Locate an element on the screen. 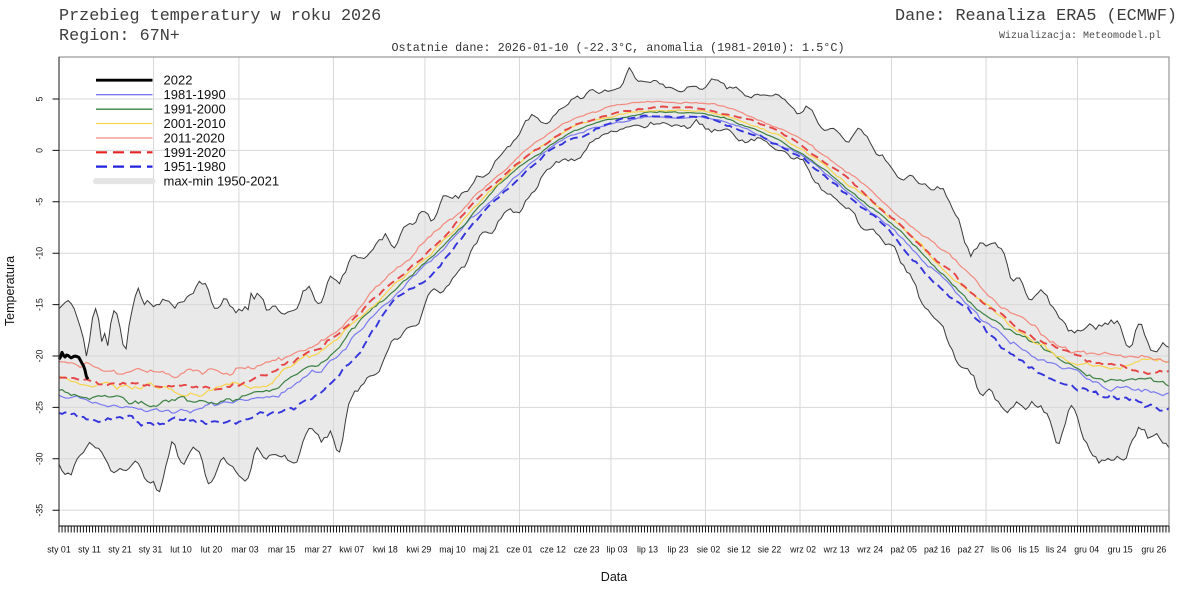  svg-text: -35 is located at coordinates (40, 510).